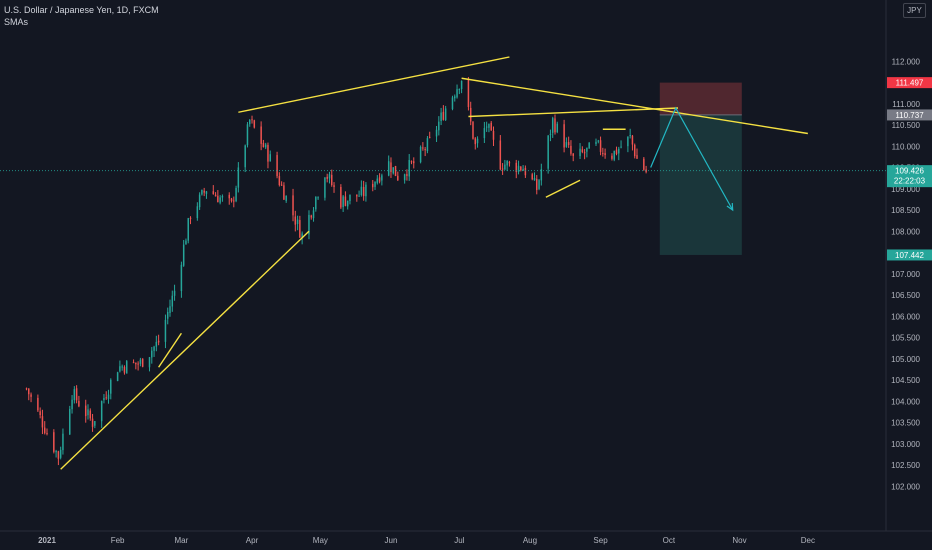  I want to click on price-axis-label: 106.500, so click(905, 295).